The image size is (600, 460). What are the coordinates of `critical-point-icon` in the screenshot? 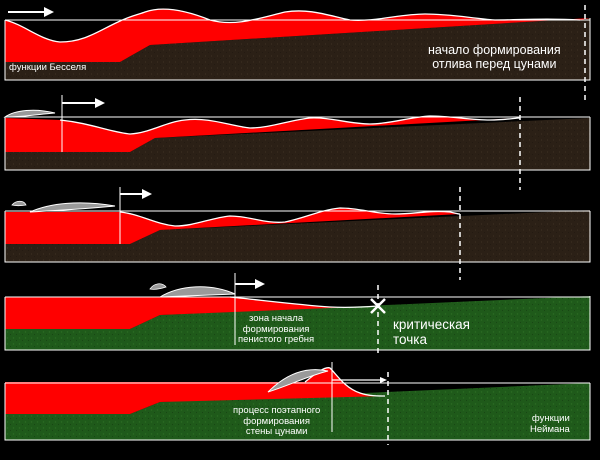 It's located at (378, 306).